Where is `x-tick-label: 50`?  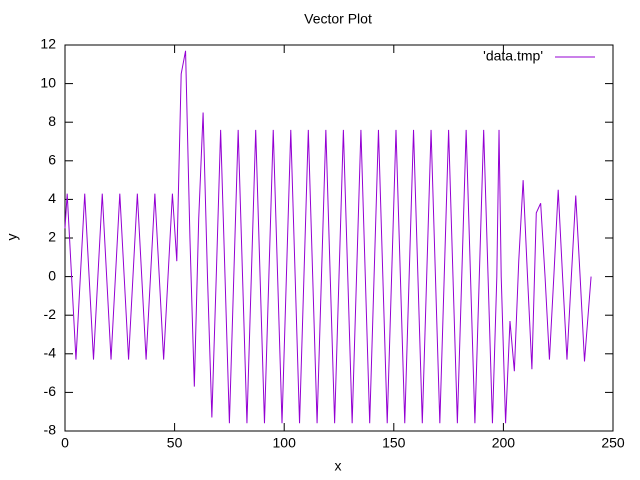 x-tick-label: 50 is located at coordinates (175, 443).